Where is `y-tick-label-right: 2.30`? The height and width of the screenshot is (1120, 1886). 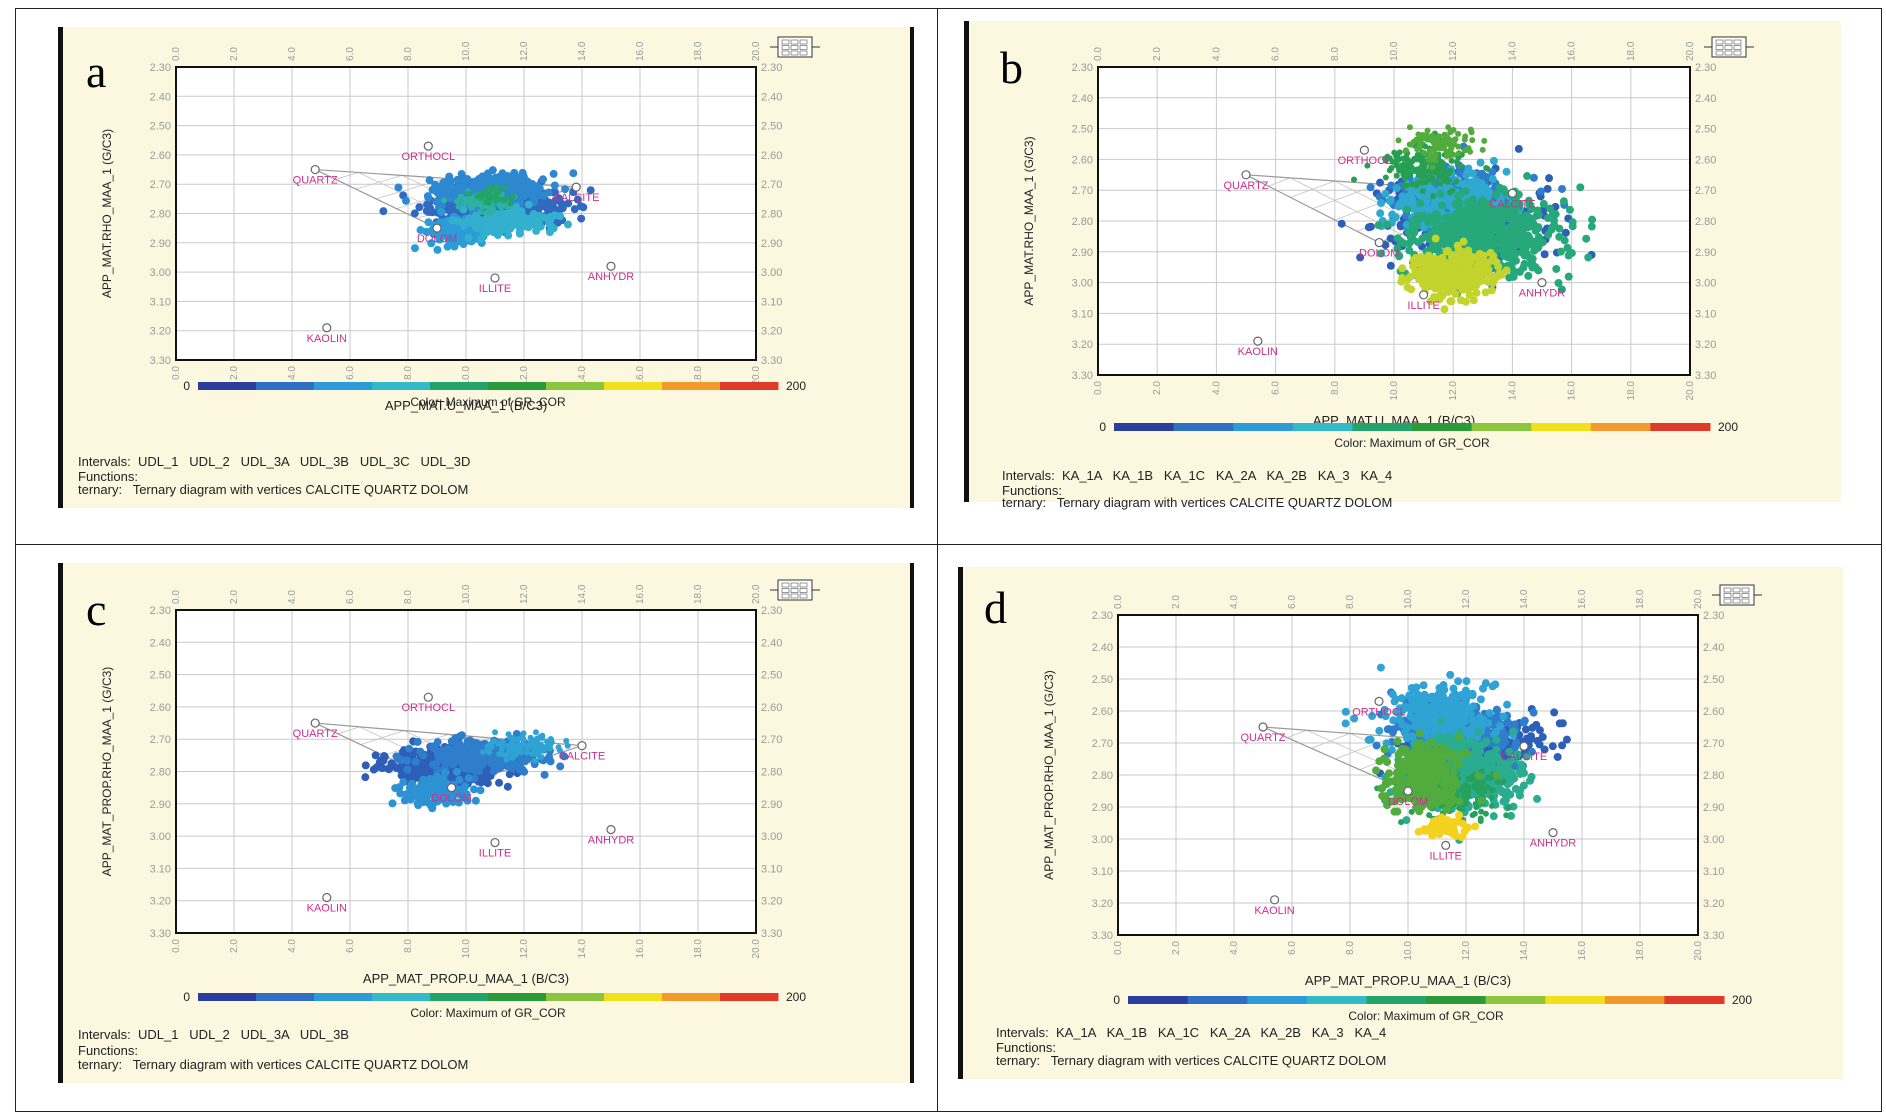
y-tick-label-right: 2.30 is located at coordinates (1713, 616).